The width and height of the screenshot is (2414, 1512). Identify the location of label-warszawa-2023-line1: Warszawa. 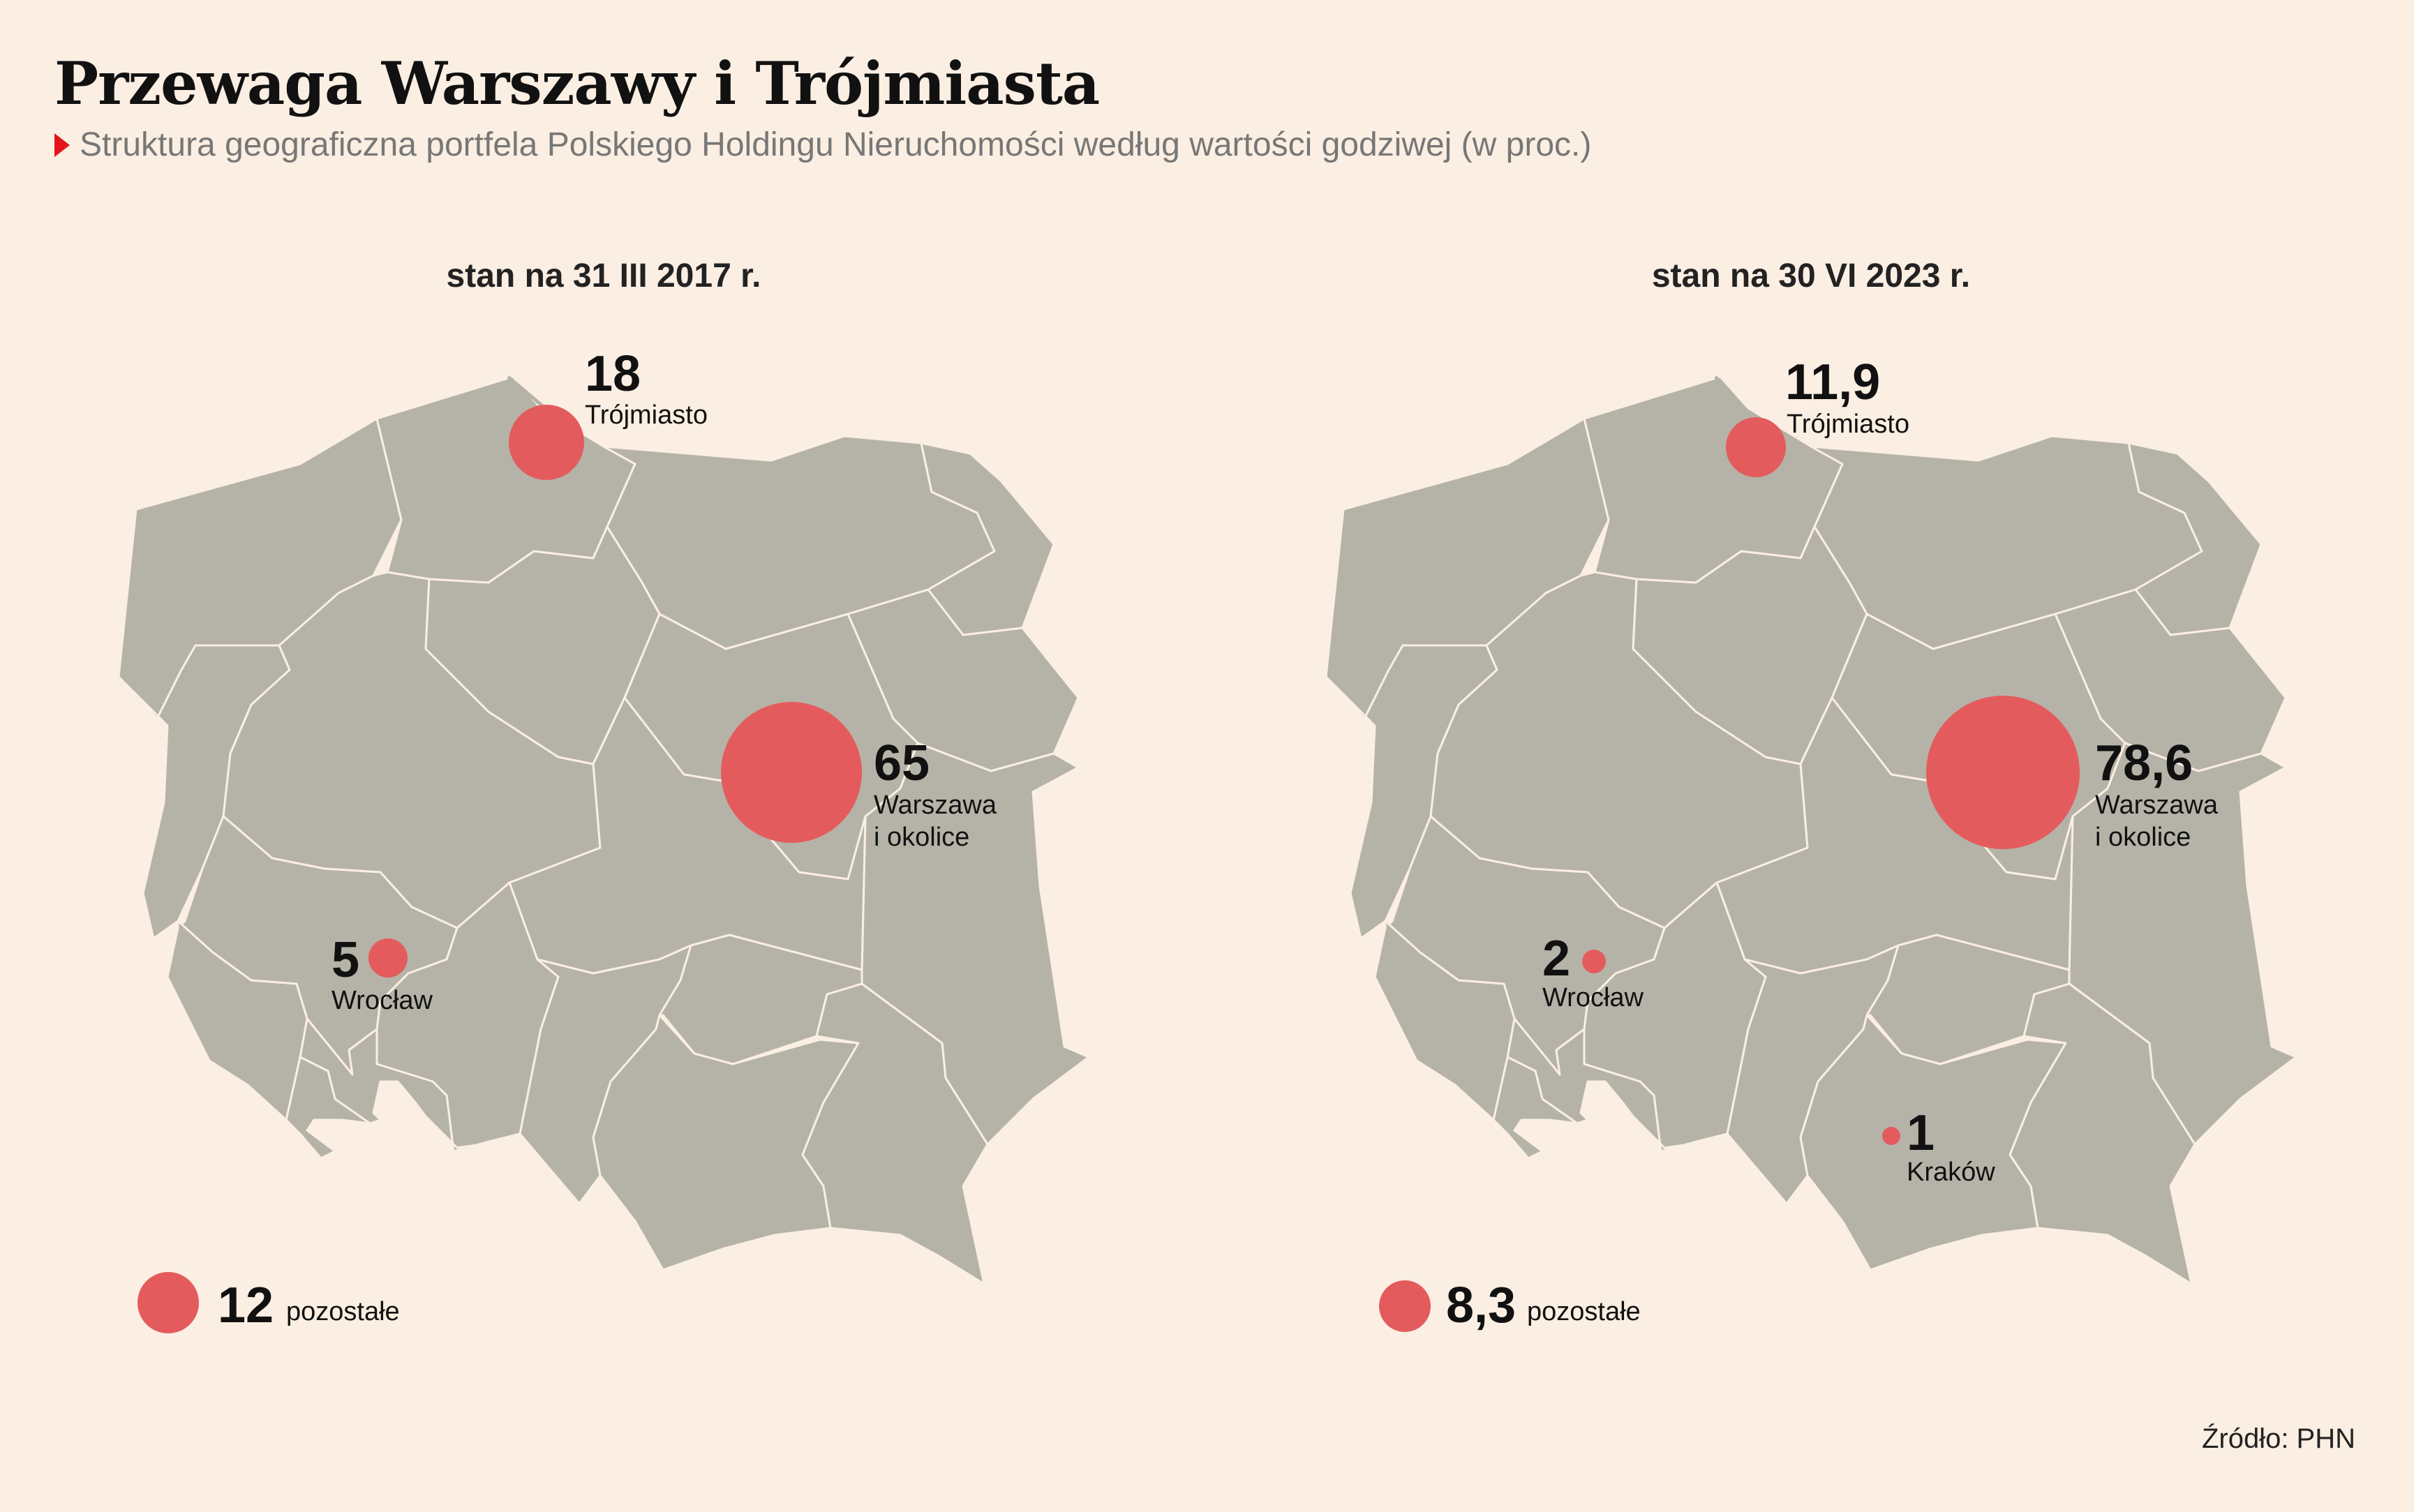
(2157, 805).